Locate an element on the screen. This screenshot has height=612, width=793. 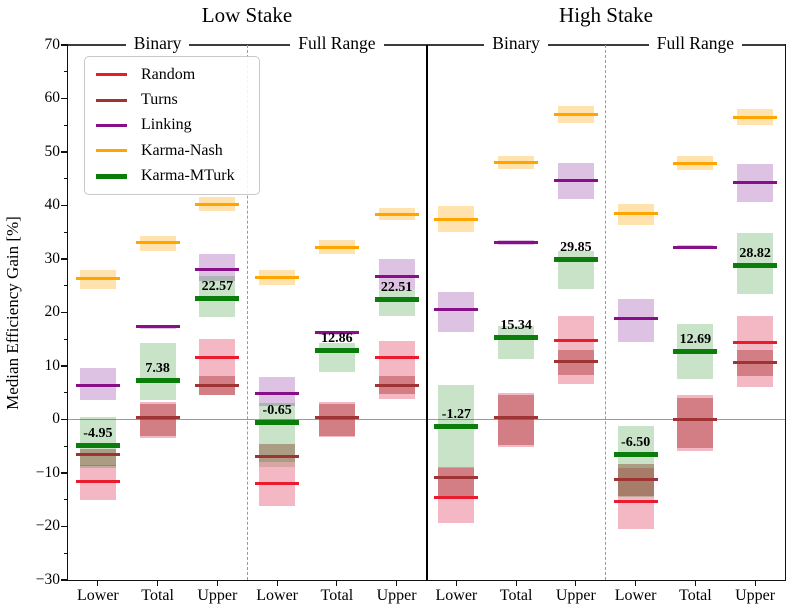
y-tick-label: −20 is located at coordinates (47, 525).